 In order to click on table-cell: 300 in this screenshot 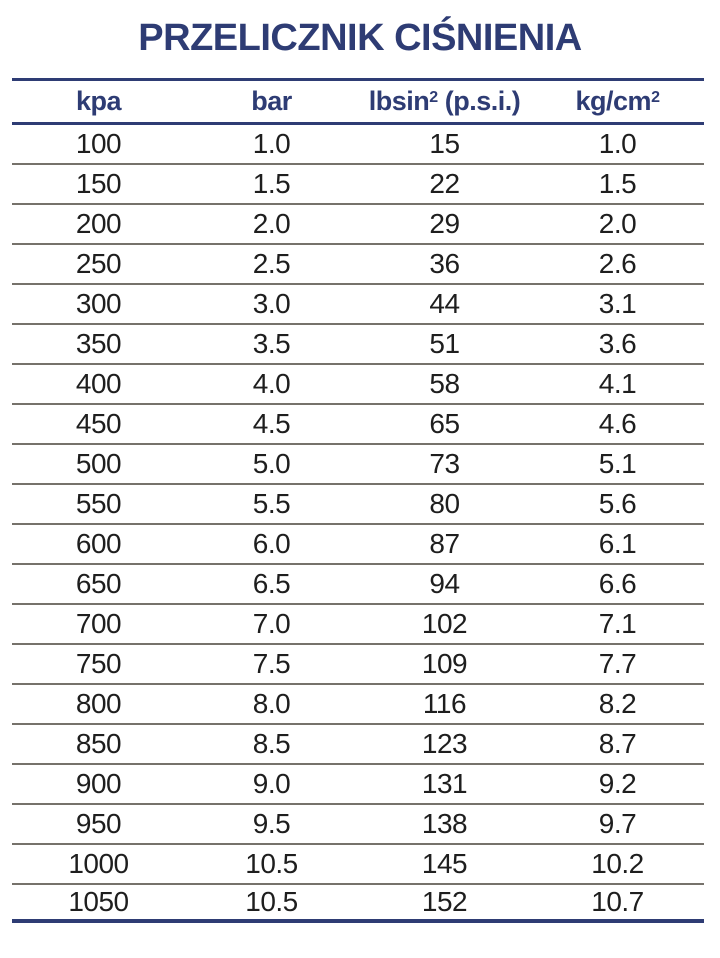, I will do `click(98, 304)`.